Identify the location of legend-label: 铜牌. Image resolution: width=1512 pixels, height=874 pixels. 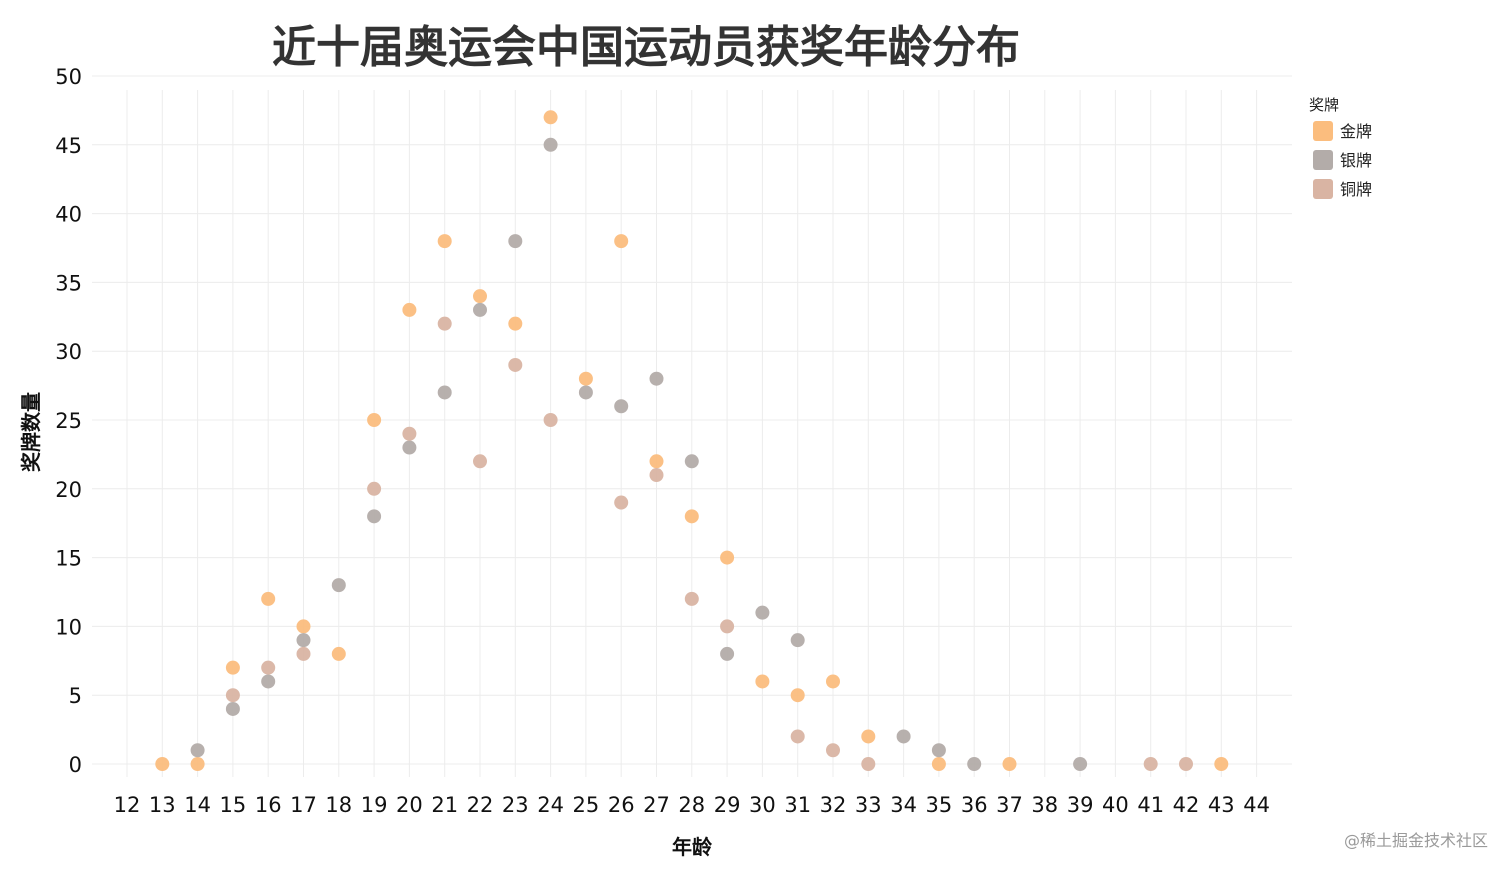
(1356, 189).